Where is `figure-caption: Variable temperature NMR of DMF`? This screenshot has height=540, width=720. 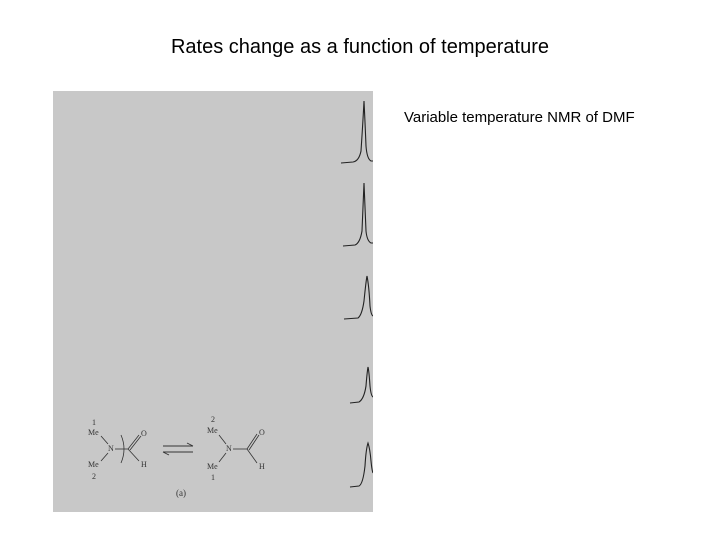 figure-caption: Variable temperature NMR of DMF is located at coordinates (519, 117).